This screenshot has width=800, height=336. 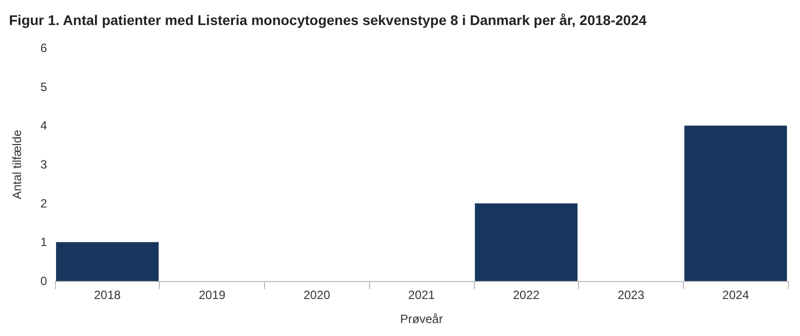 I want to click on x-axis-title: Prøveår, so click(x=421, y=319).